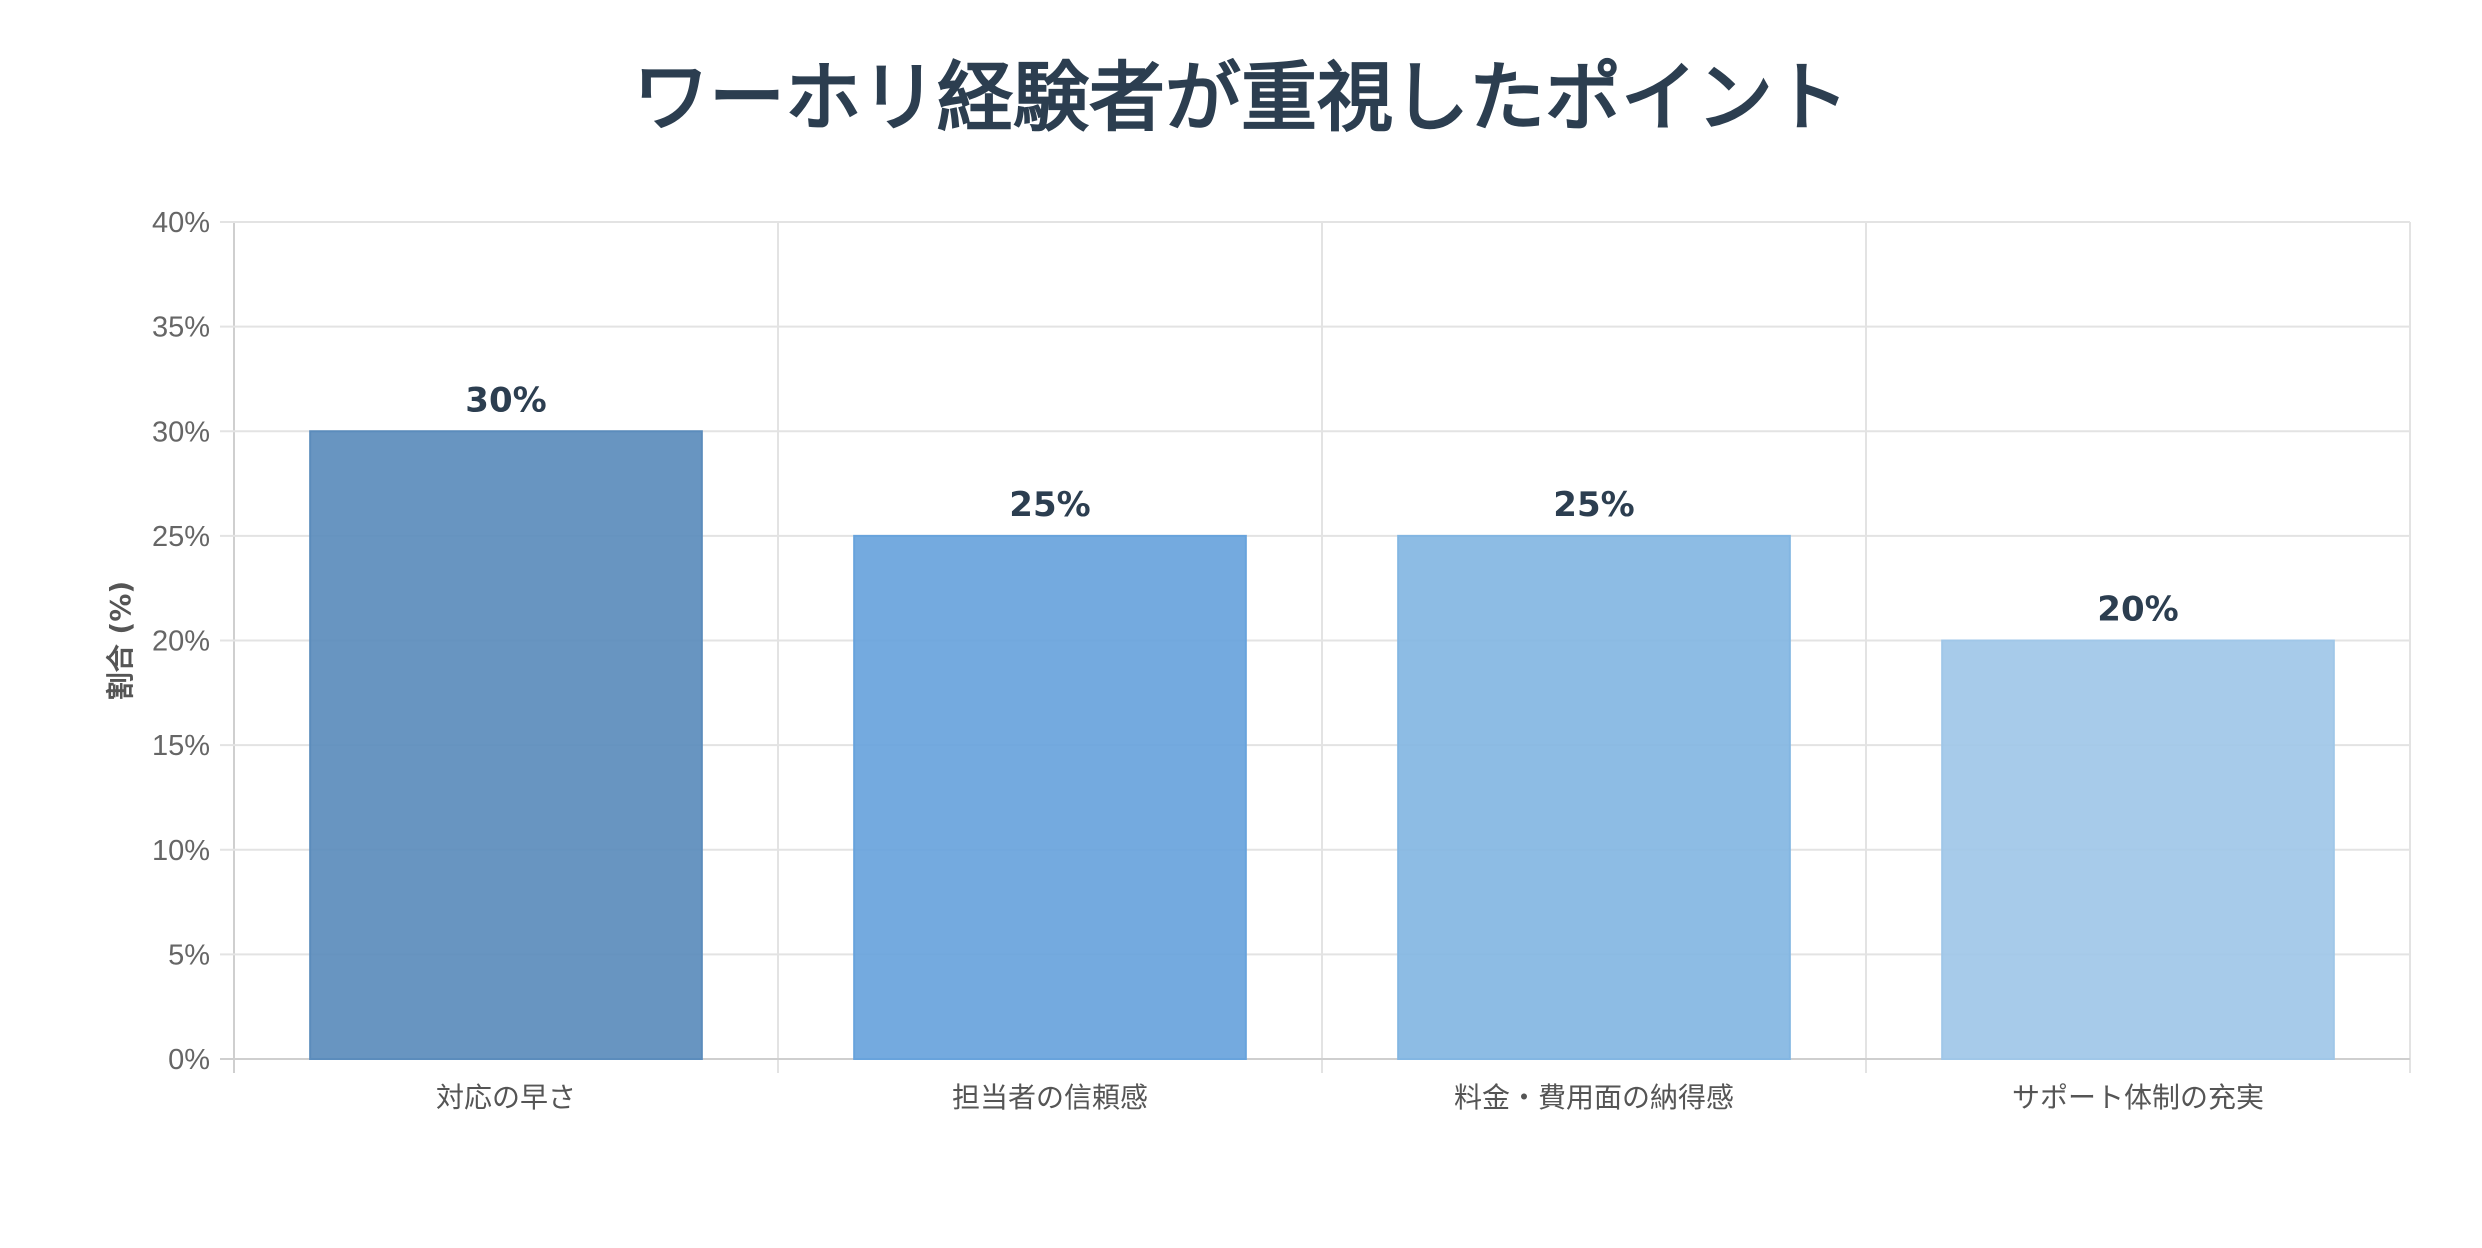  I want to click on y-tick-label: 40%, so click(181, 223).